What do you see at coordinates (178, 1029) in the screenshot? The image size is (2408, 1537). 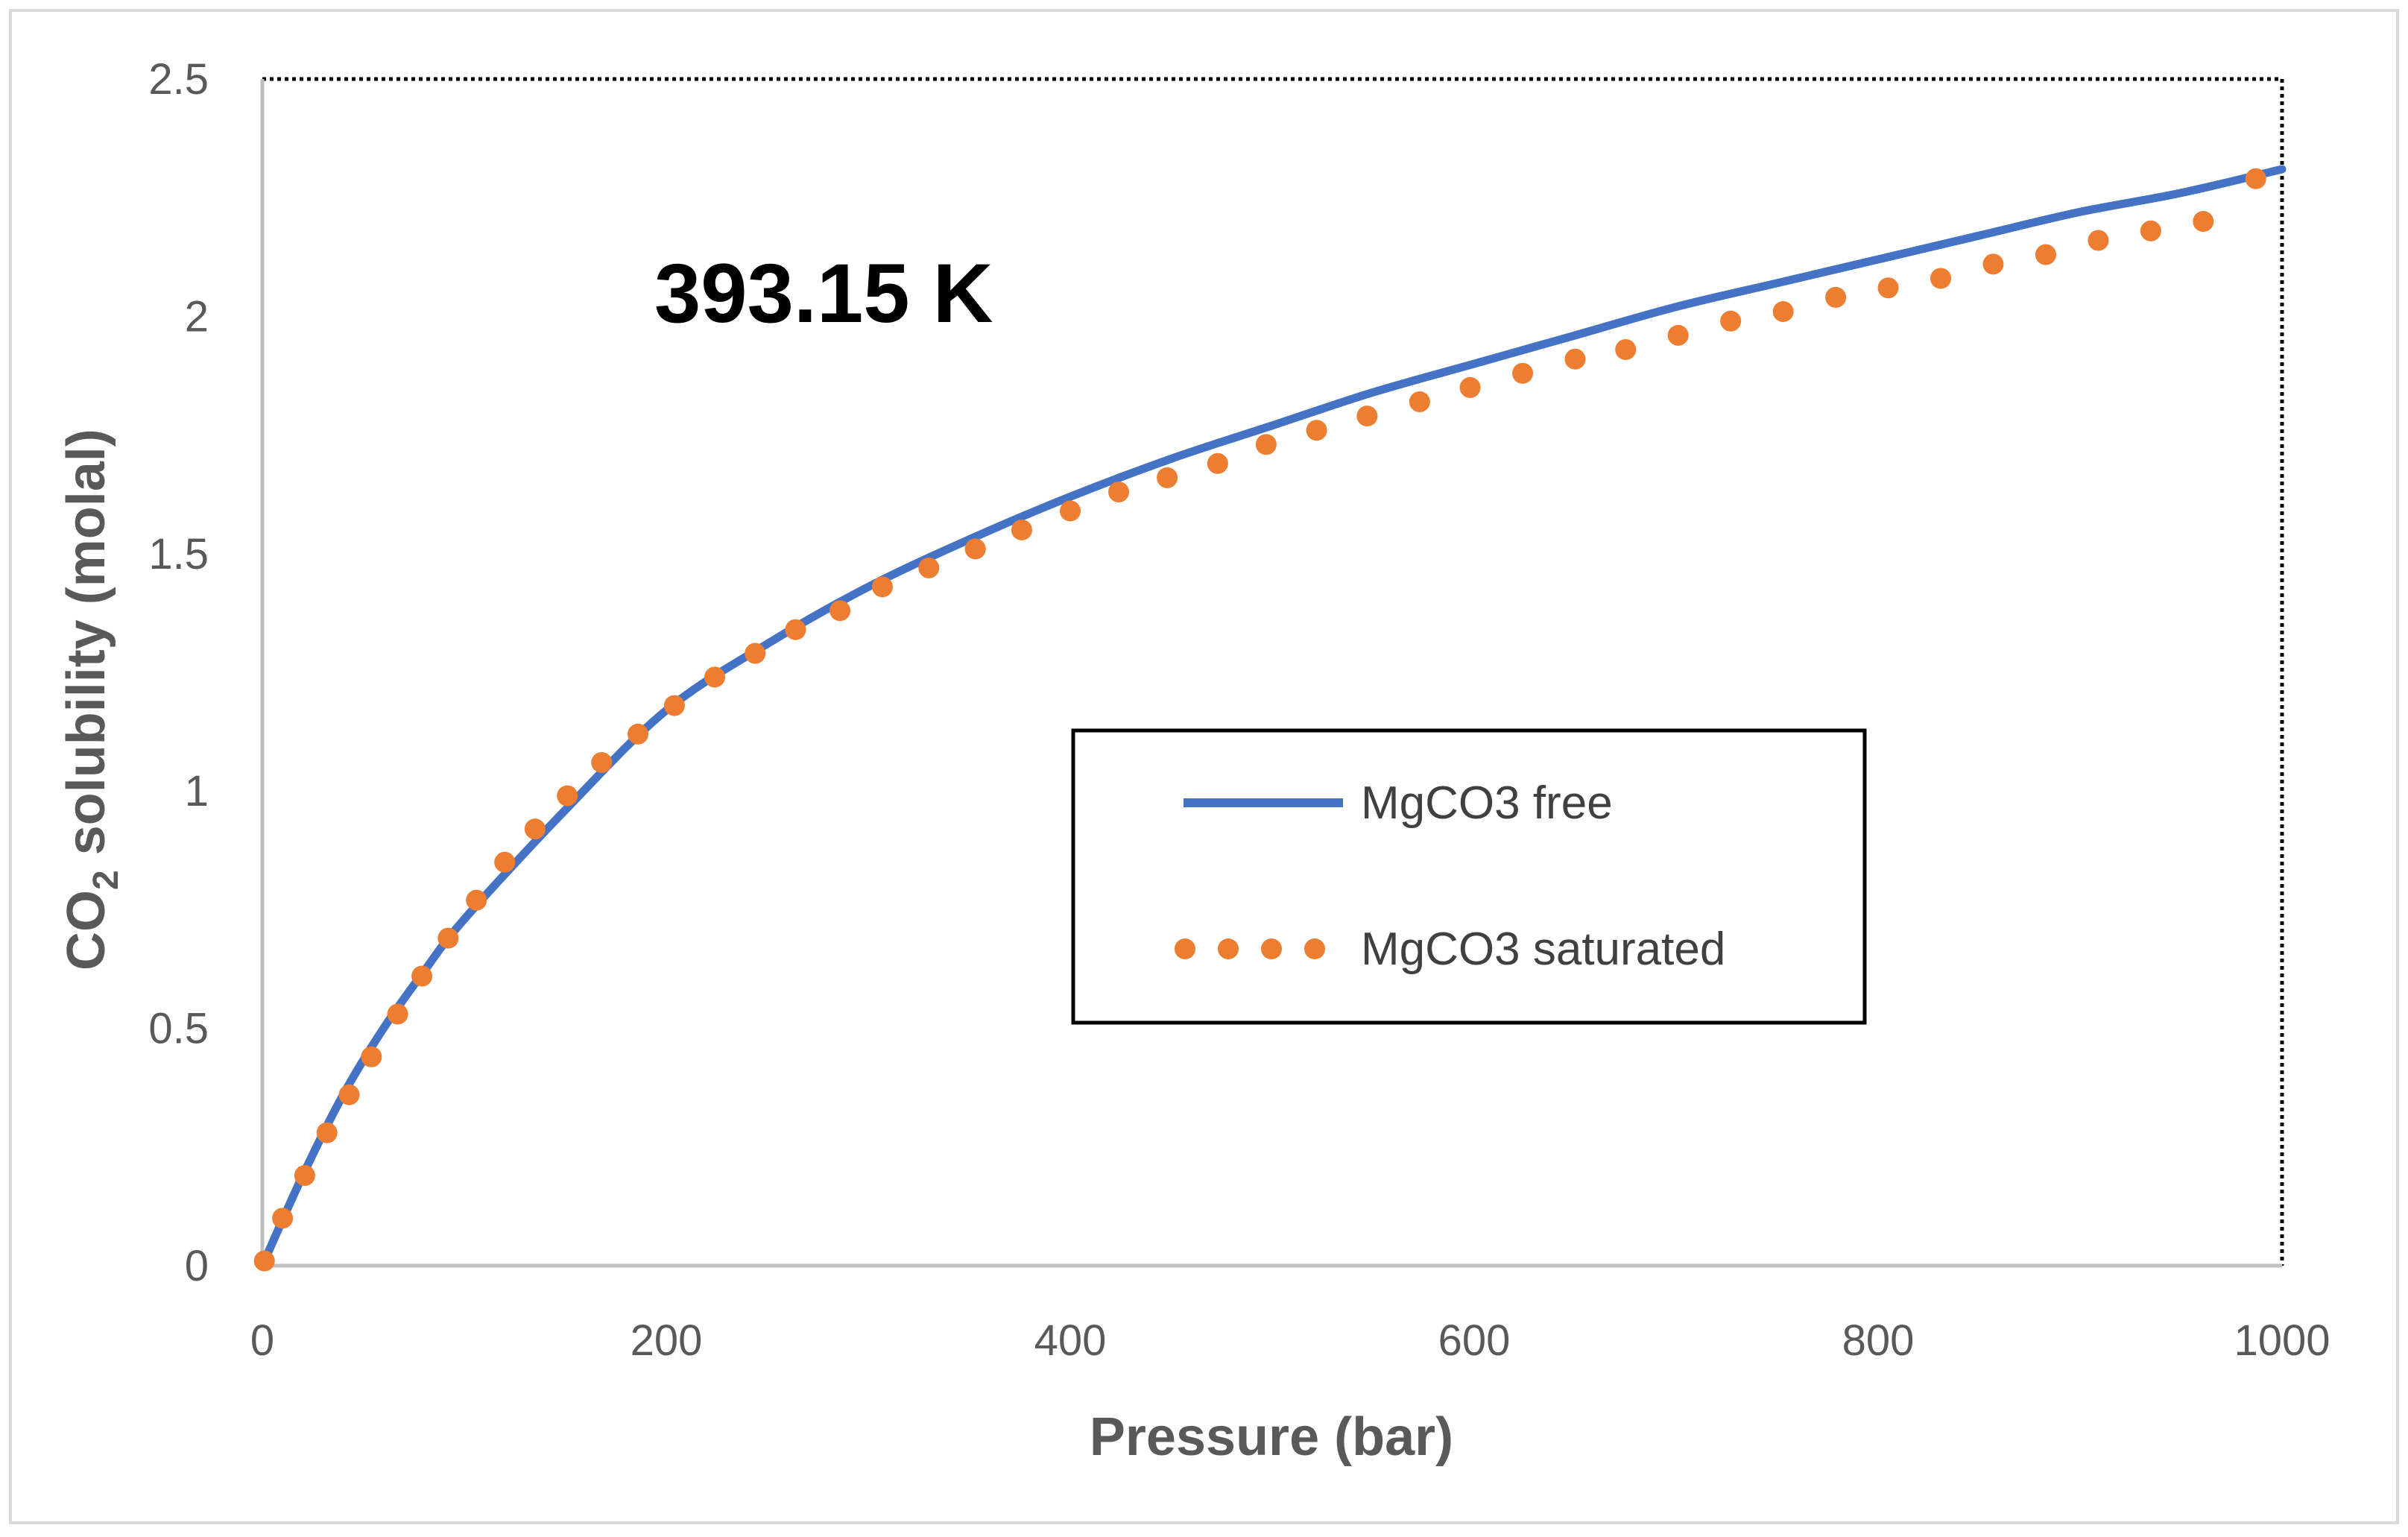 I see `y-tick-label: 0.5` at bounding box center [178, 1029].